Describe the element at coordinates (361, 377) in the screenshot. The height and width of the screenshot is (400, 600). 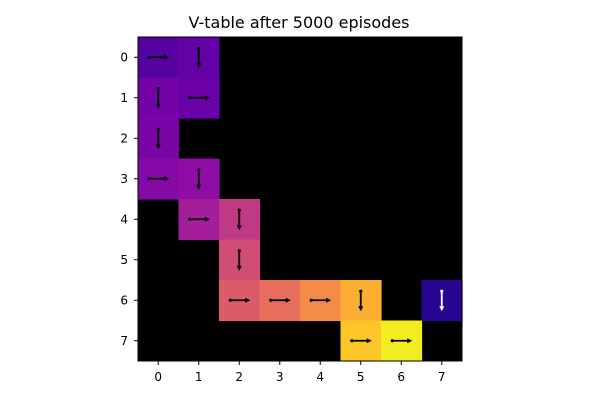
I see `x-tick-label: 5` at that location.